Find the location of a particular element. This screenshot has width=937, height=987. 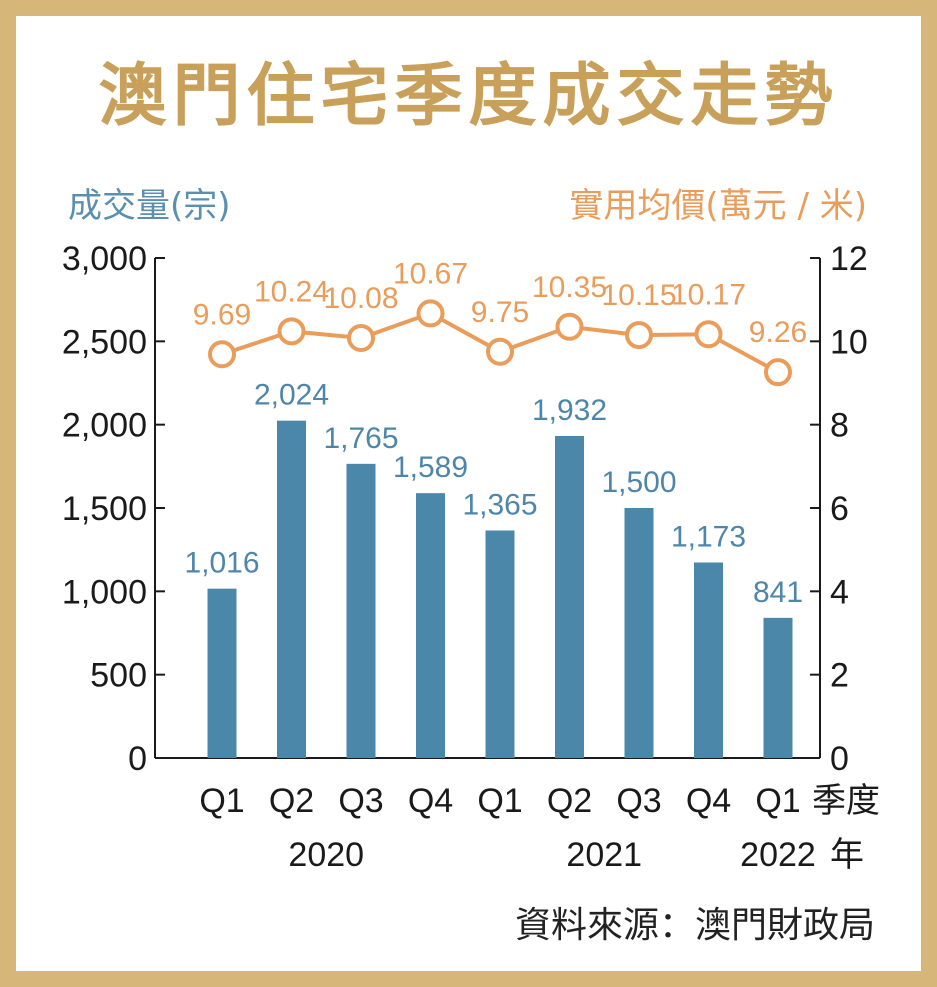

left-tick-label: 2,000 is located at coordinates (104, 426).